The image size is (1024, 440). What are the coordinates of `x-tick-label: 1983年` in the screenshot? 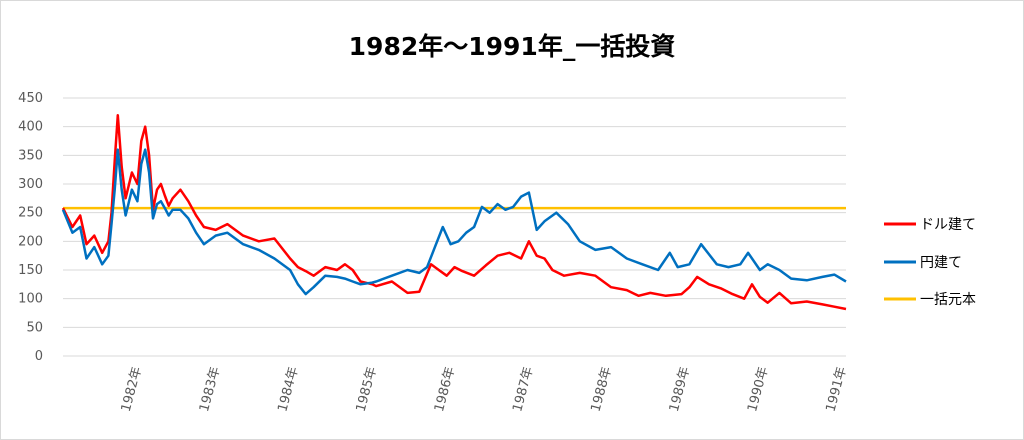 It's located at (210, 389).